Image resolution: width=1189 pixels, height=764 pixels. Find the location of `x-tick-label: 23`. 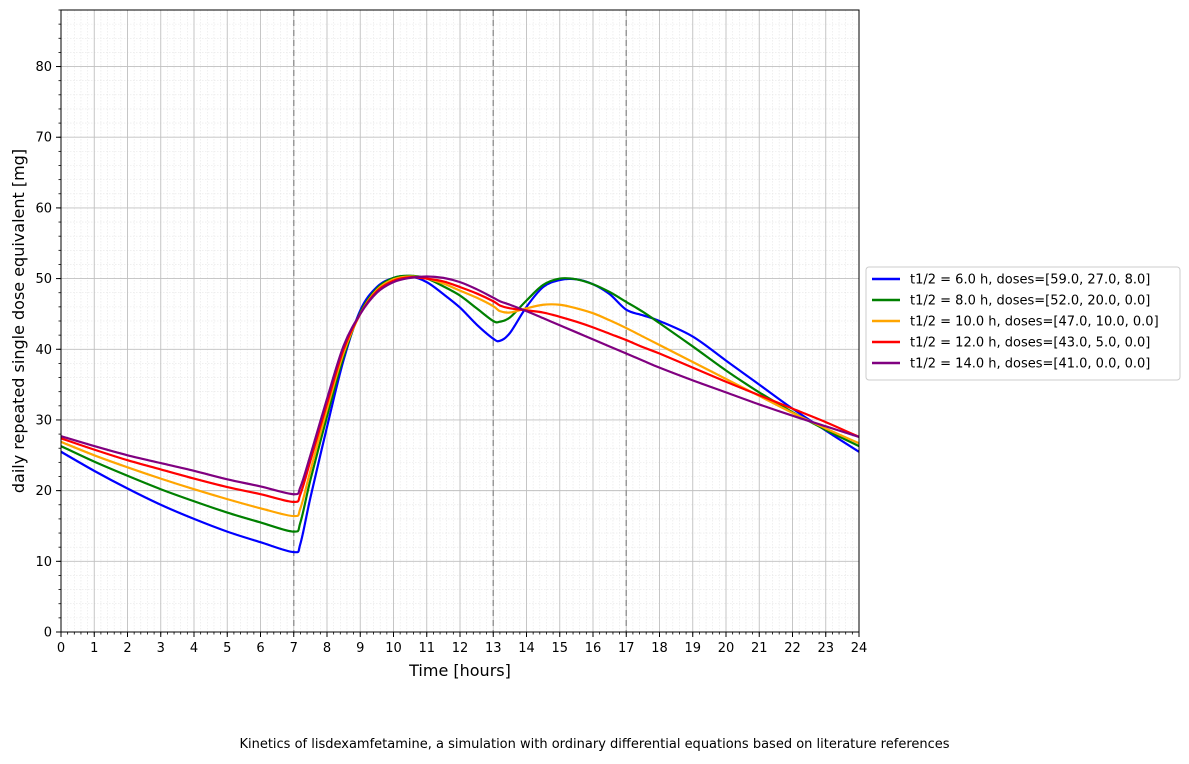

x-tick-label: 23 is located at coordinates (825, 648).